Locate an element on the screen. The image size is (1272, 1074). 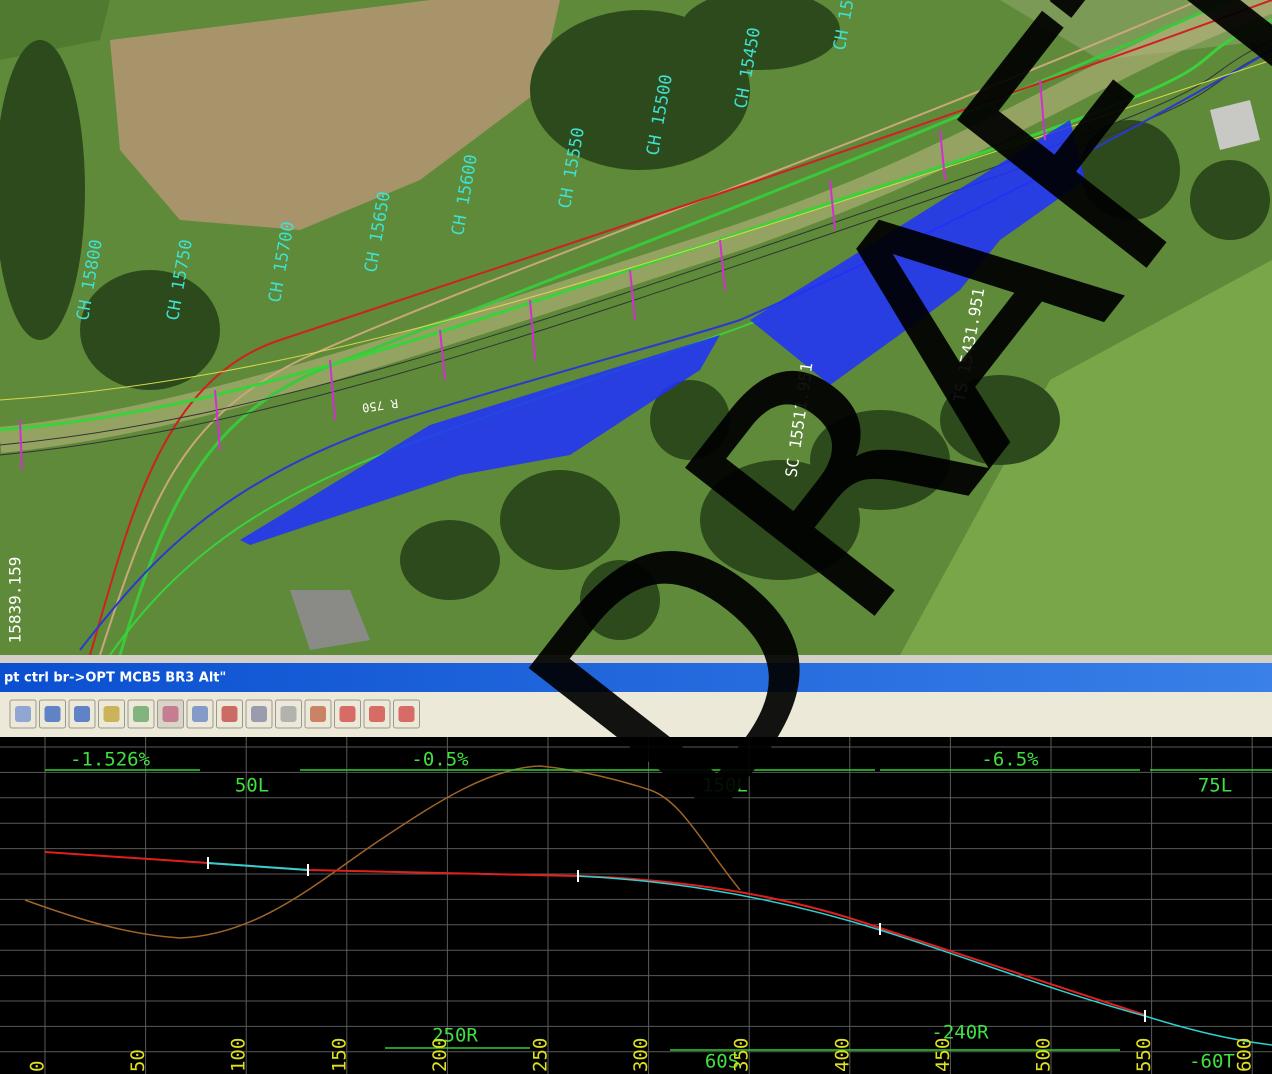
splitter is located at coordinates (636, 659).